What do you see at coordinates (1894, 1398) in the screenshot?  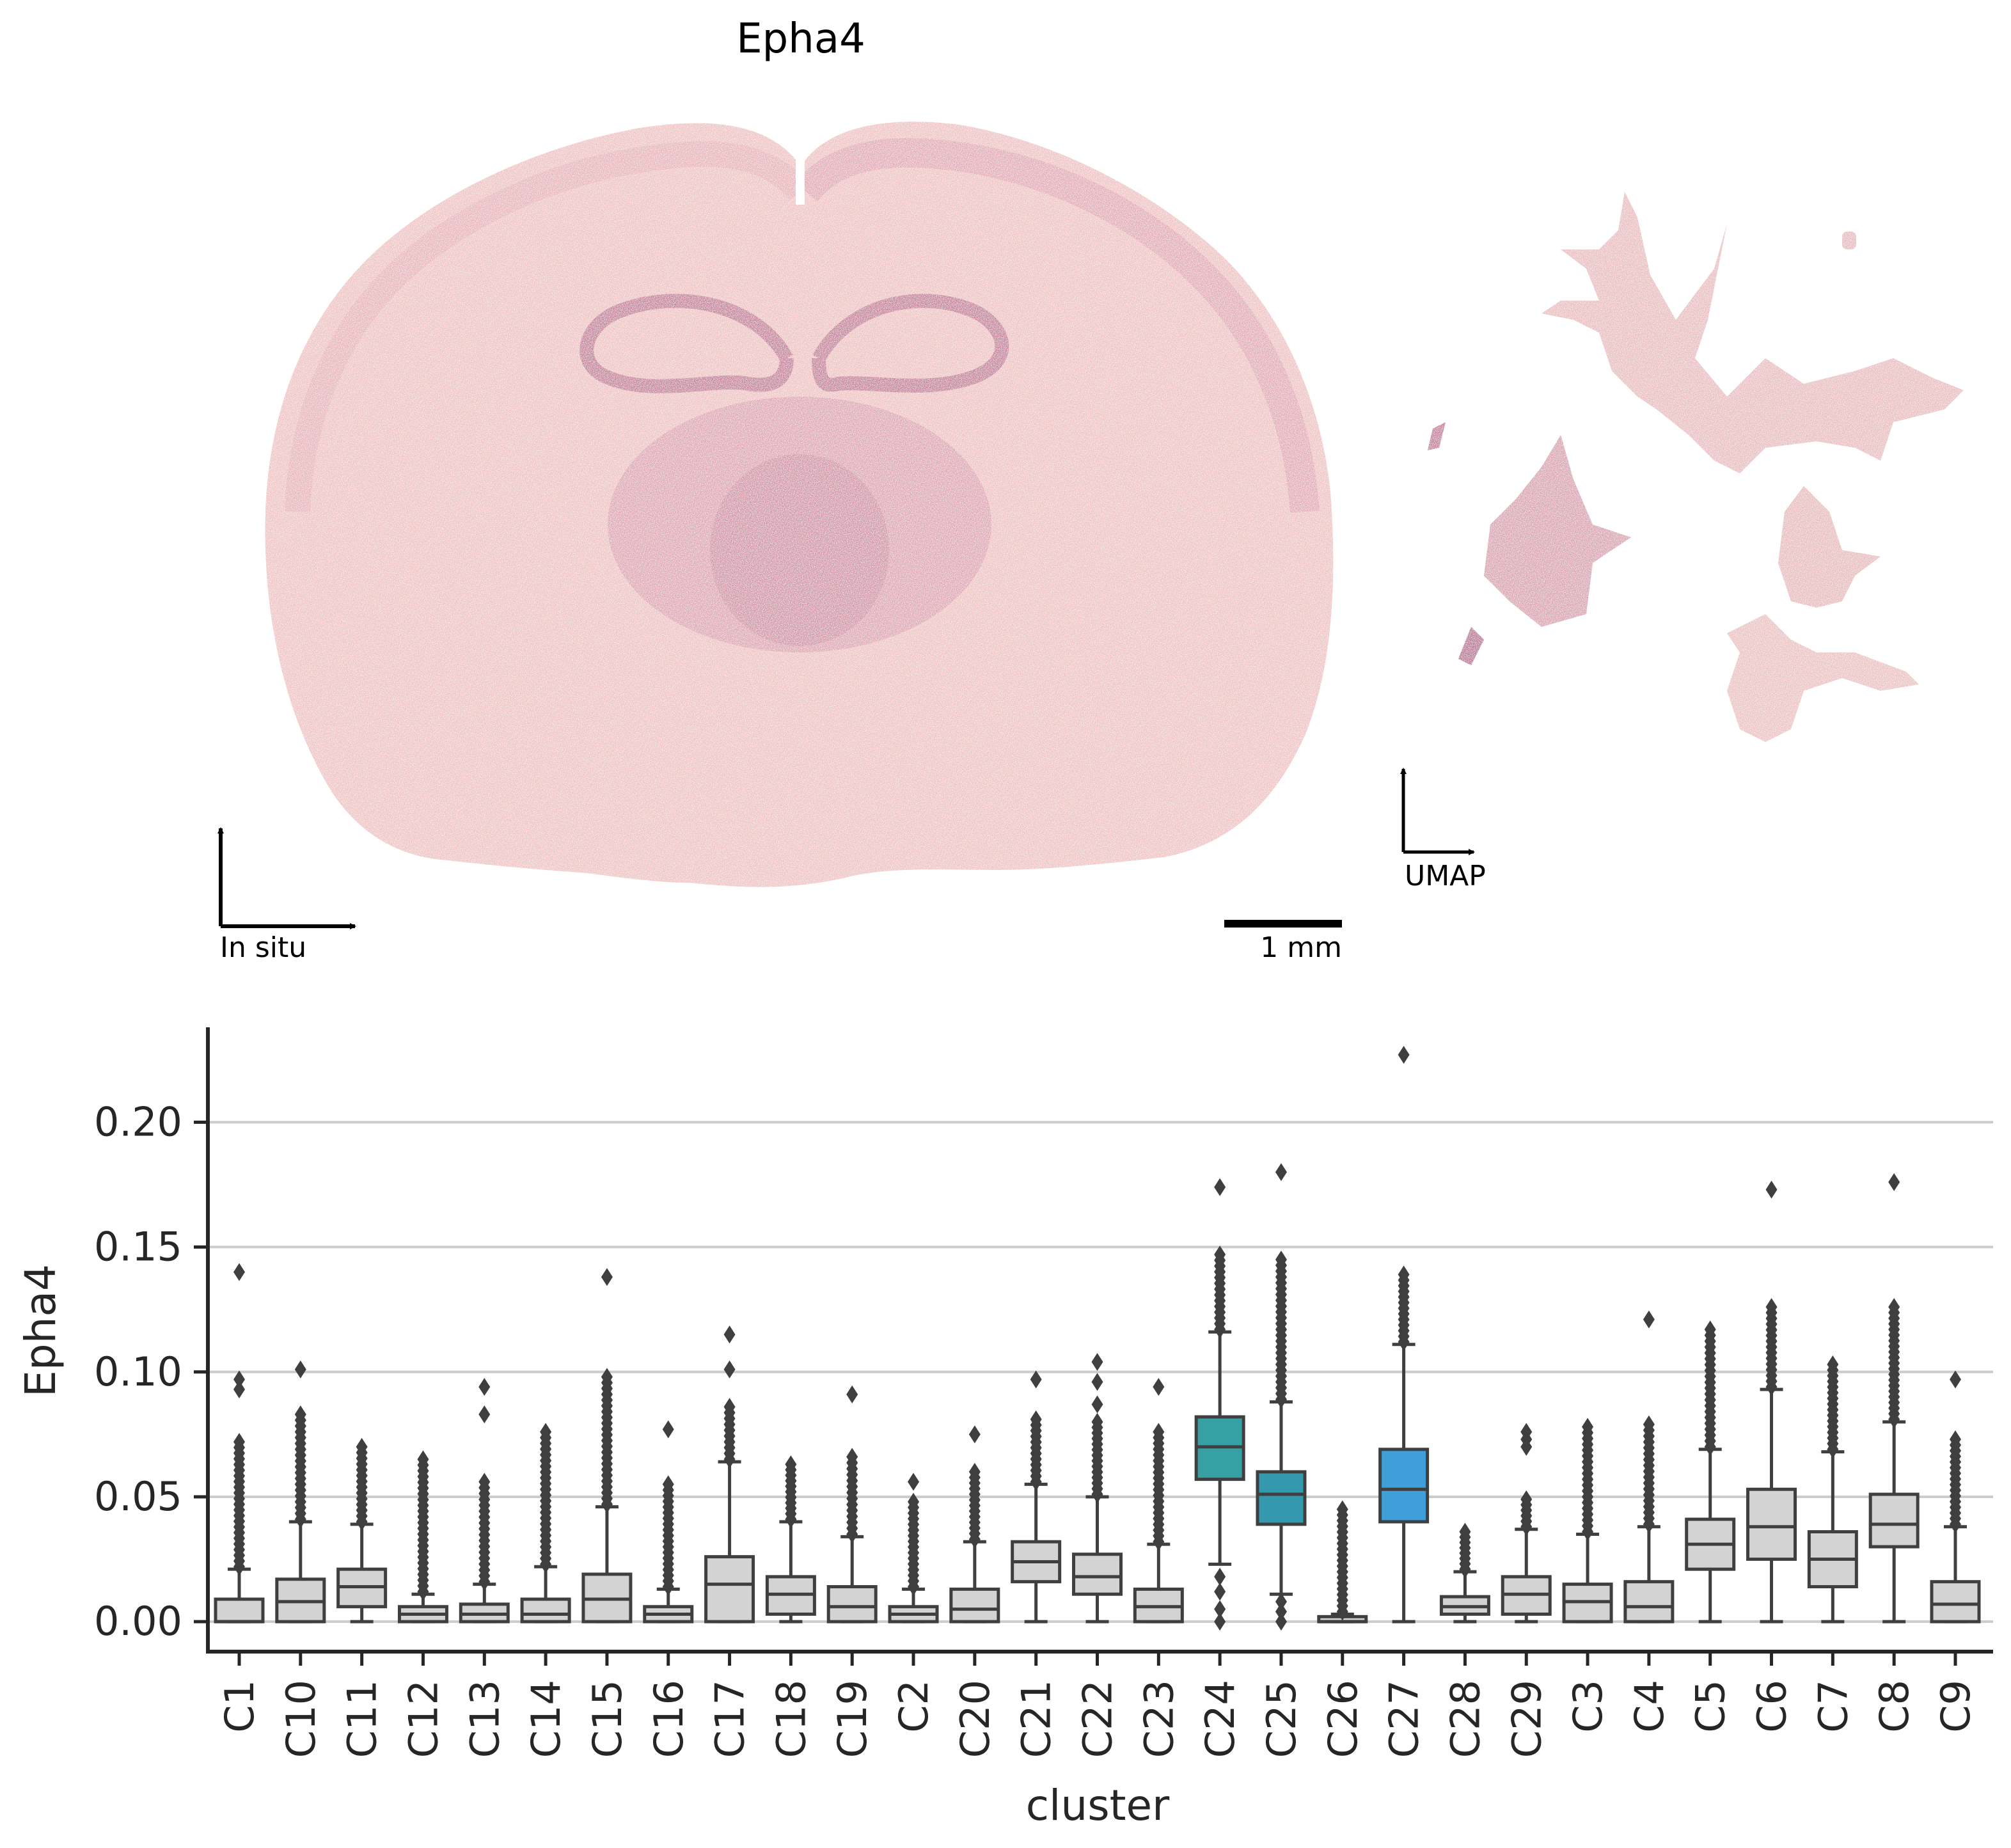 I see `box-c8` at bounding box center [1894, 1398].